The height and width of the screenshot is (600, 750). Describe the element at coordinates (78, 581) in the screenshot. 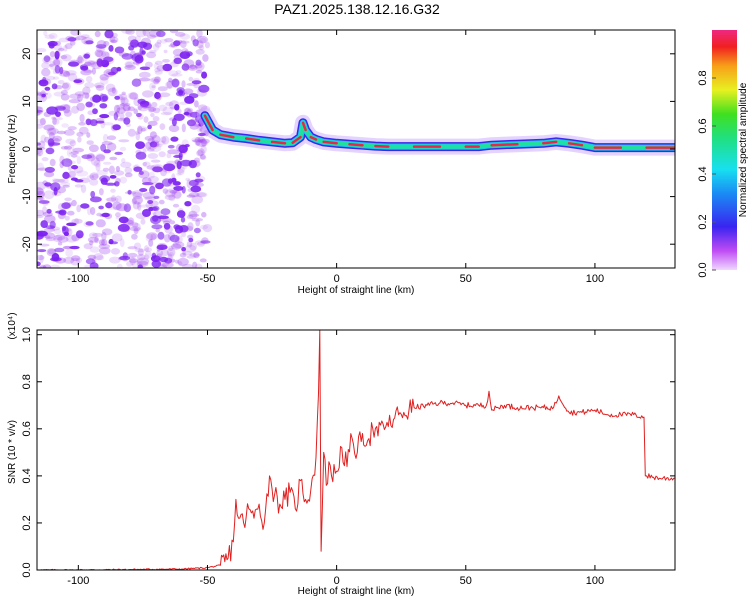

I see `snr-x-tick-label: -100` at that location.